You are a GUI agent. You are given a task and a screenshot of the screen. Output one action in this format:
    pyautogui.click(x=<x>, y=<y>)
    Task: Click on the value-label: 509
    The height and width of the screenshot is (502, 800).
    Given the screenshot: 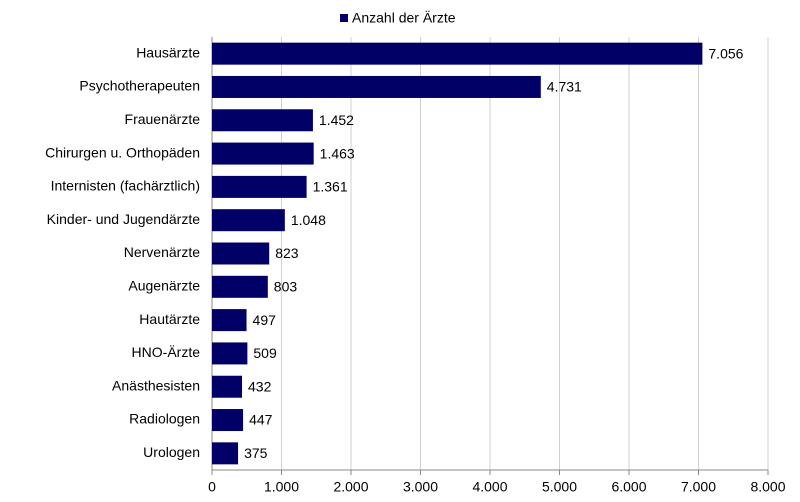 What is the action you would take?
    pyautogui.click(x=265, y=353)
    